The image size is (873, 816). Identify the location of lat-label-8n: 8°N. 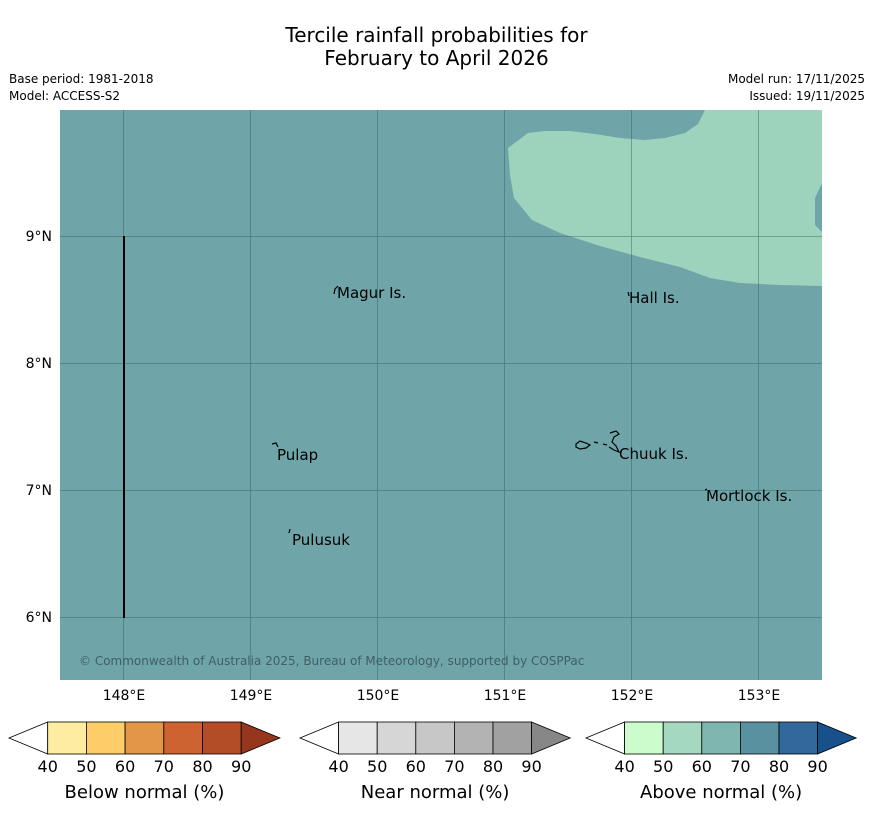
(39, 364).